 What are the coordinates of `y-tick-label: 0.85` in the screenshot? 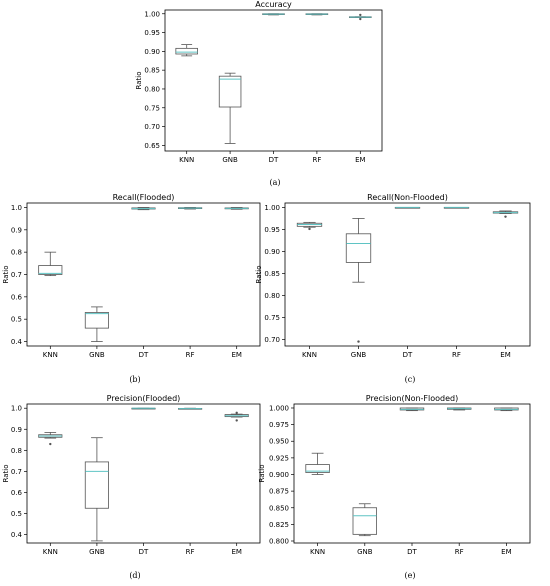 It's located at (272, 274).